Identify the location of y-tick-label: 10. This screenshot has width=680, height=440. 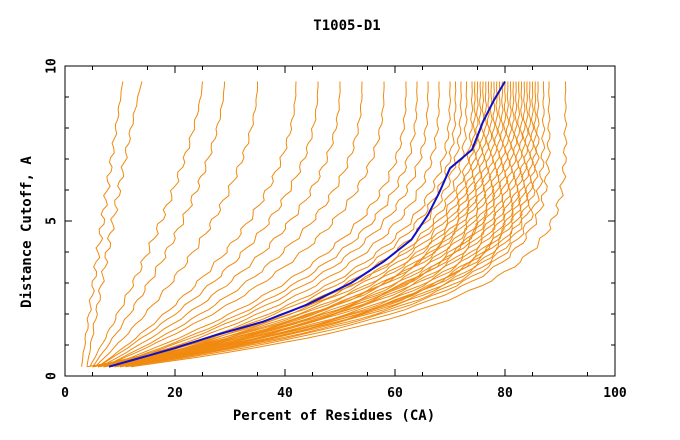
(52, 66).